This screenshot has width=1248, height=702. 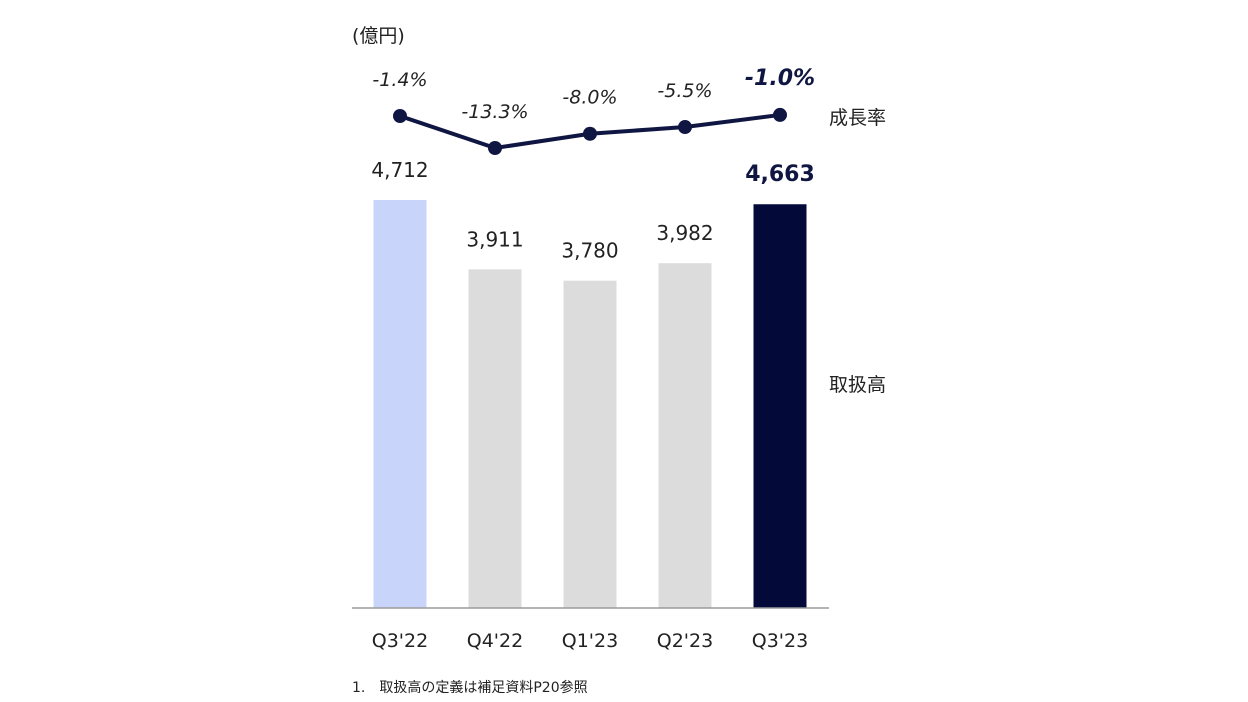 I want to click on footnote: 1. 取扱高の定義は補足資料P20参照, so click(x=470, y=688).